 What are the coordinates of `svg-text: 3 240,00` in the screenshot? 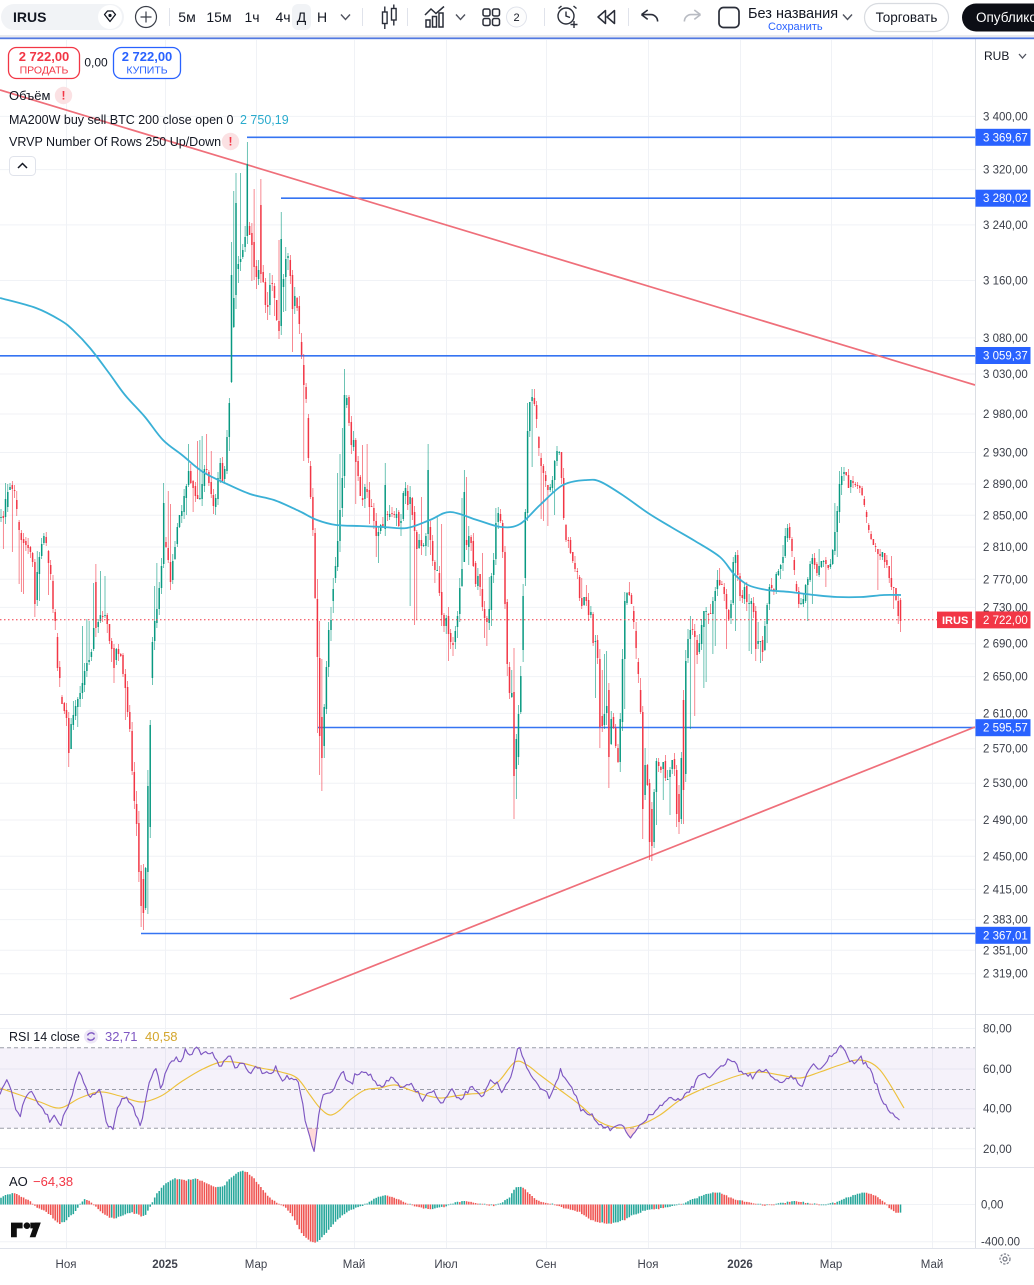 It's located at (1005, 226).